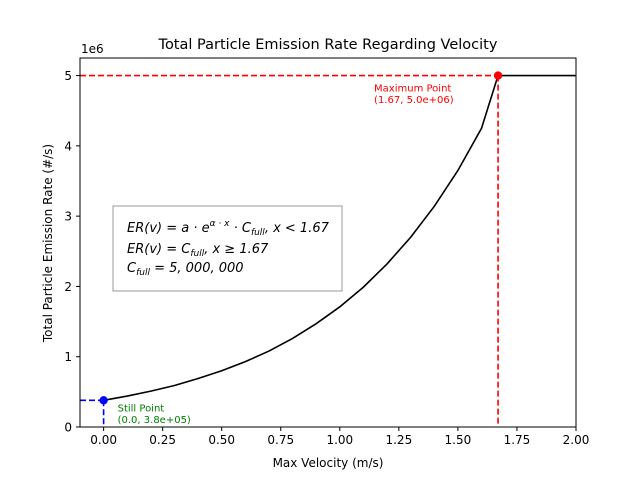  I want to click on still-point-label: Still Point (0.0, 3.8e+05), so click(154, 414).